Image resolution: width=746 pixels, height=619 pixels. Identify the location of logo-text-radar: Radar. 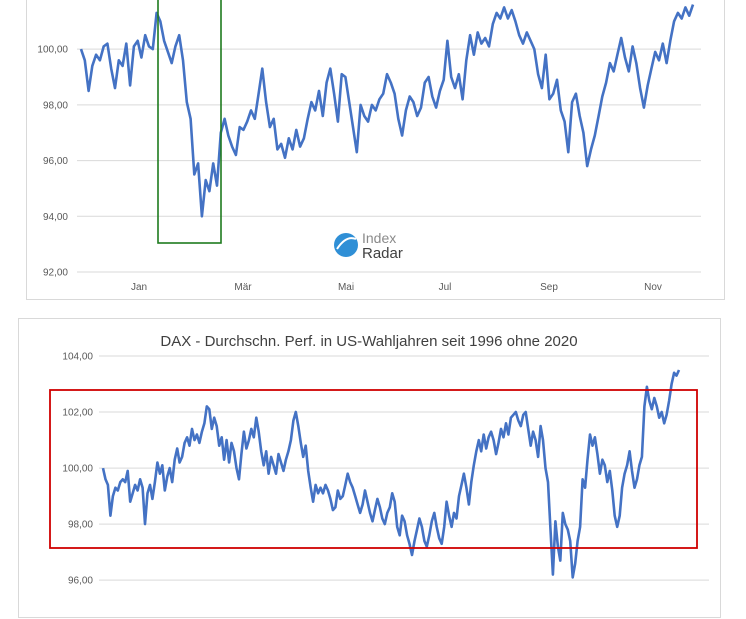
(382, 253).